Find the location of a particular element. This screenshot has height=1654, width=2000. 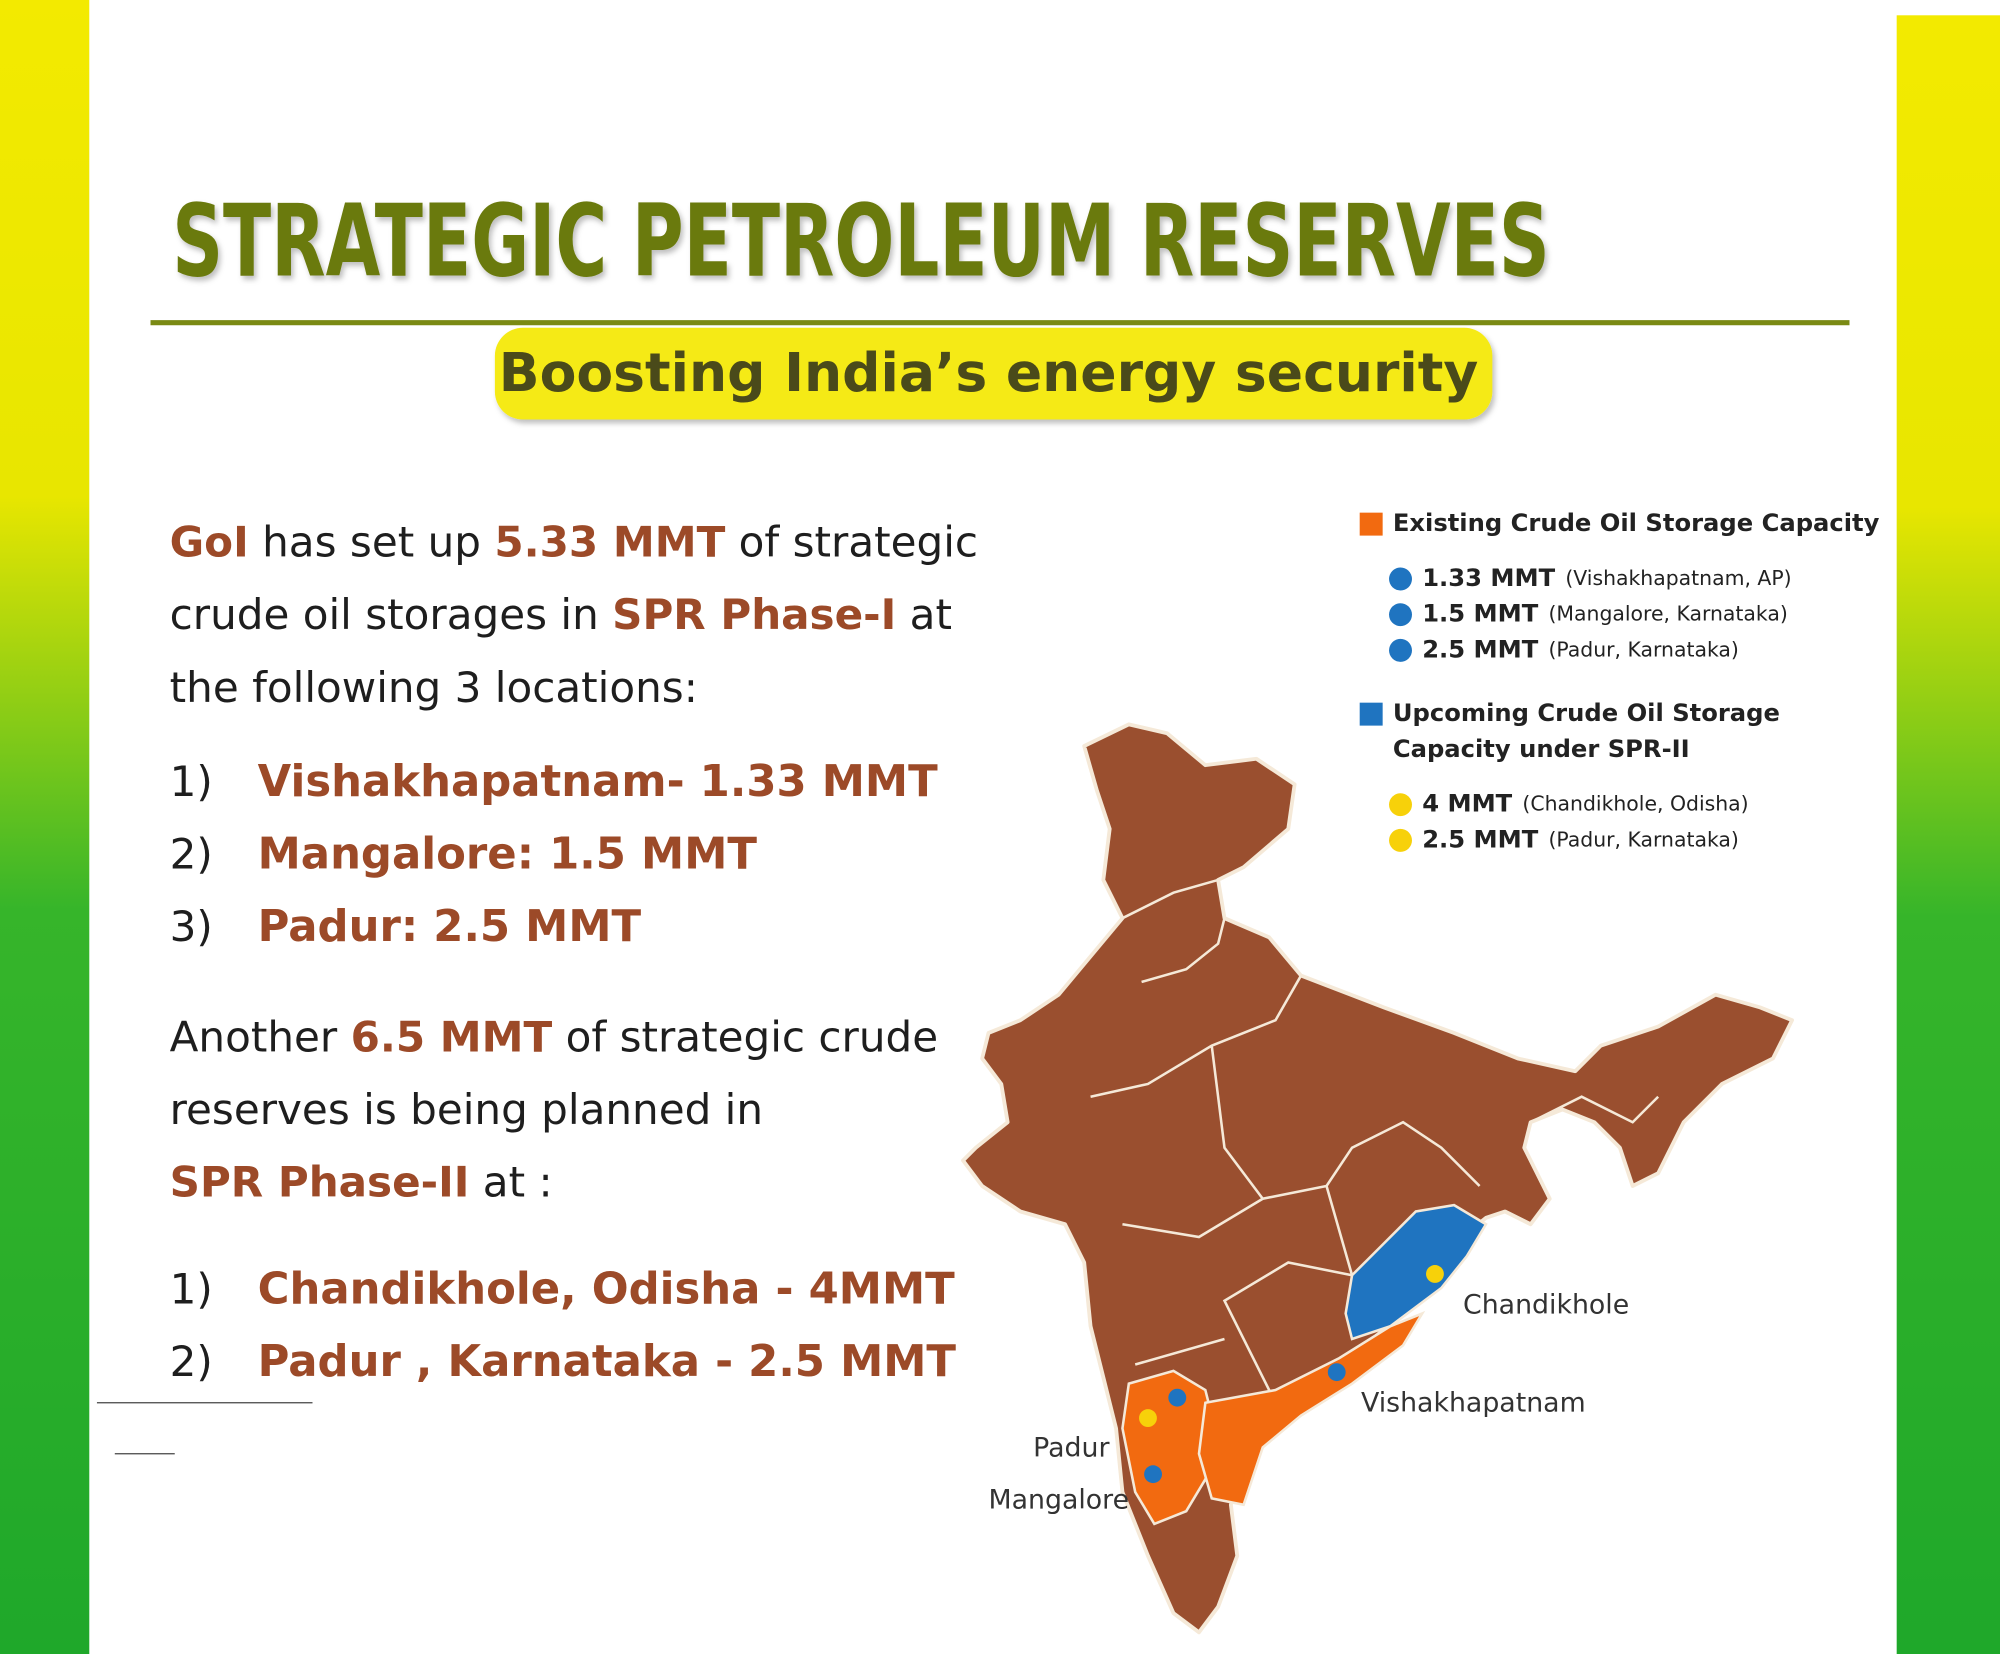

legend-heading: Upcoming Crude Oil Storage is located at coordinates (1586, 713).